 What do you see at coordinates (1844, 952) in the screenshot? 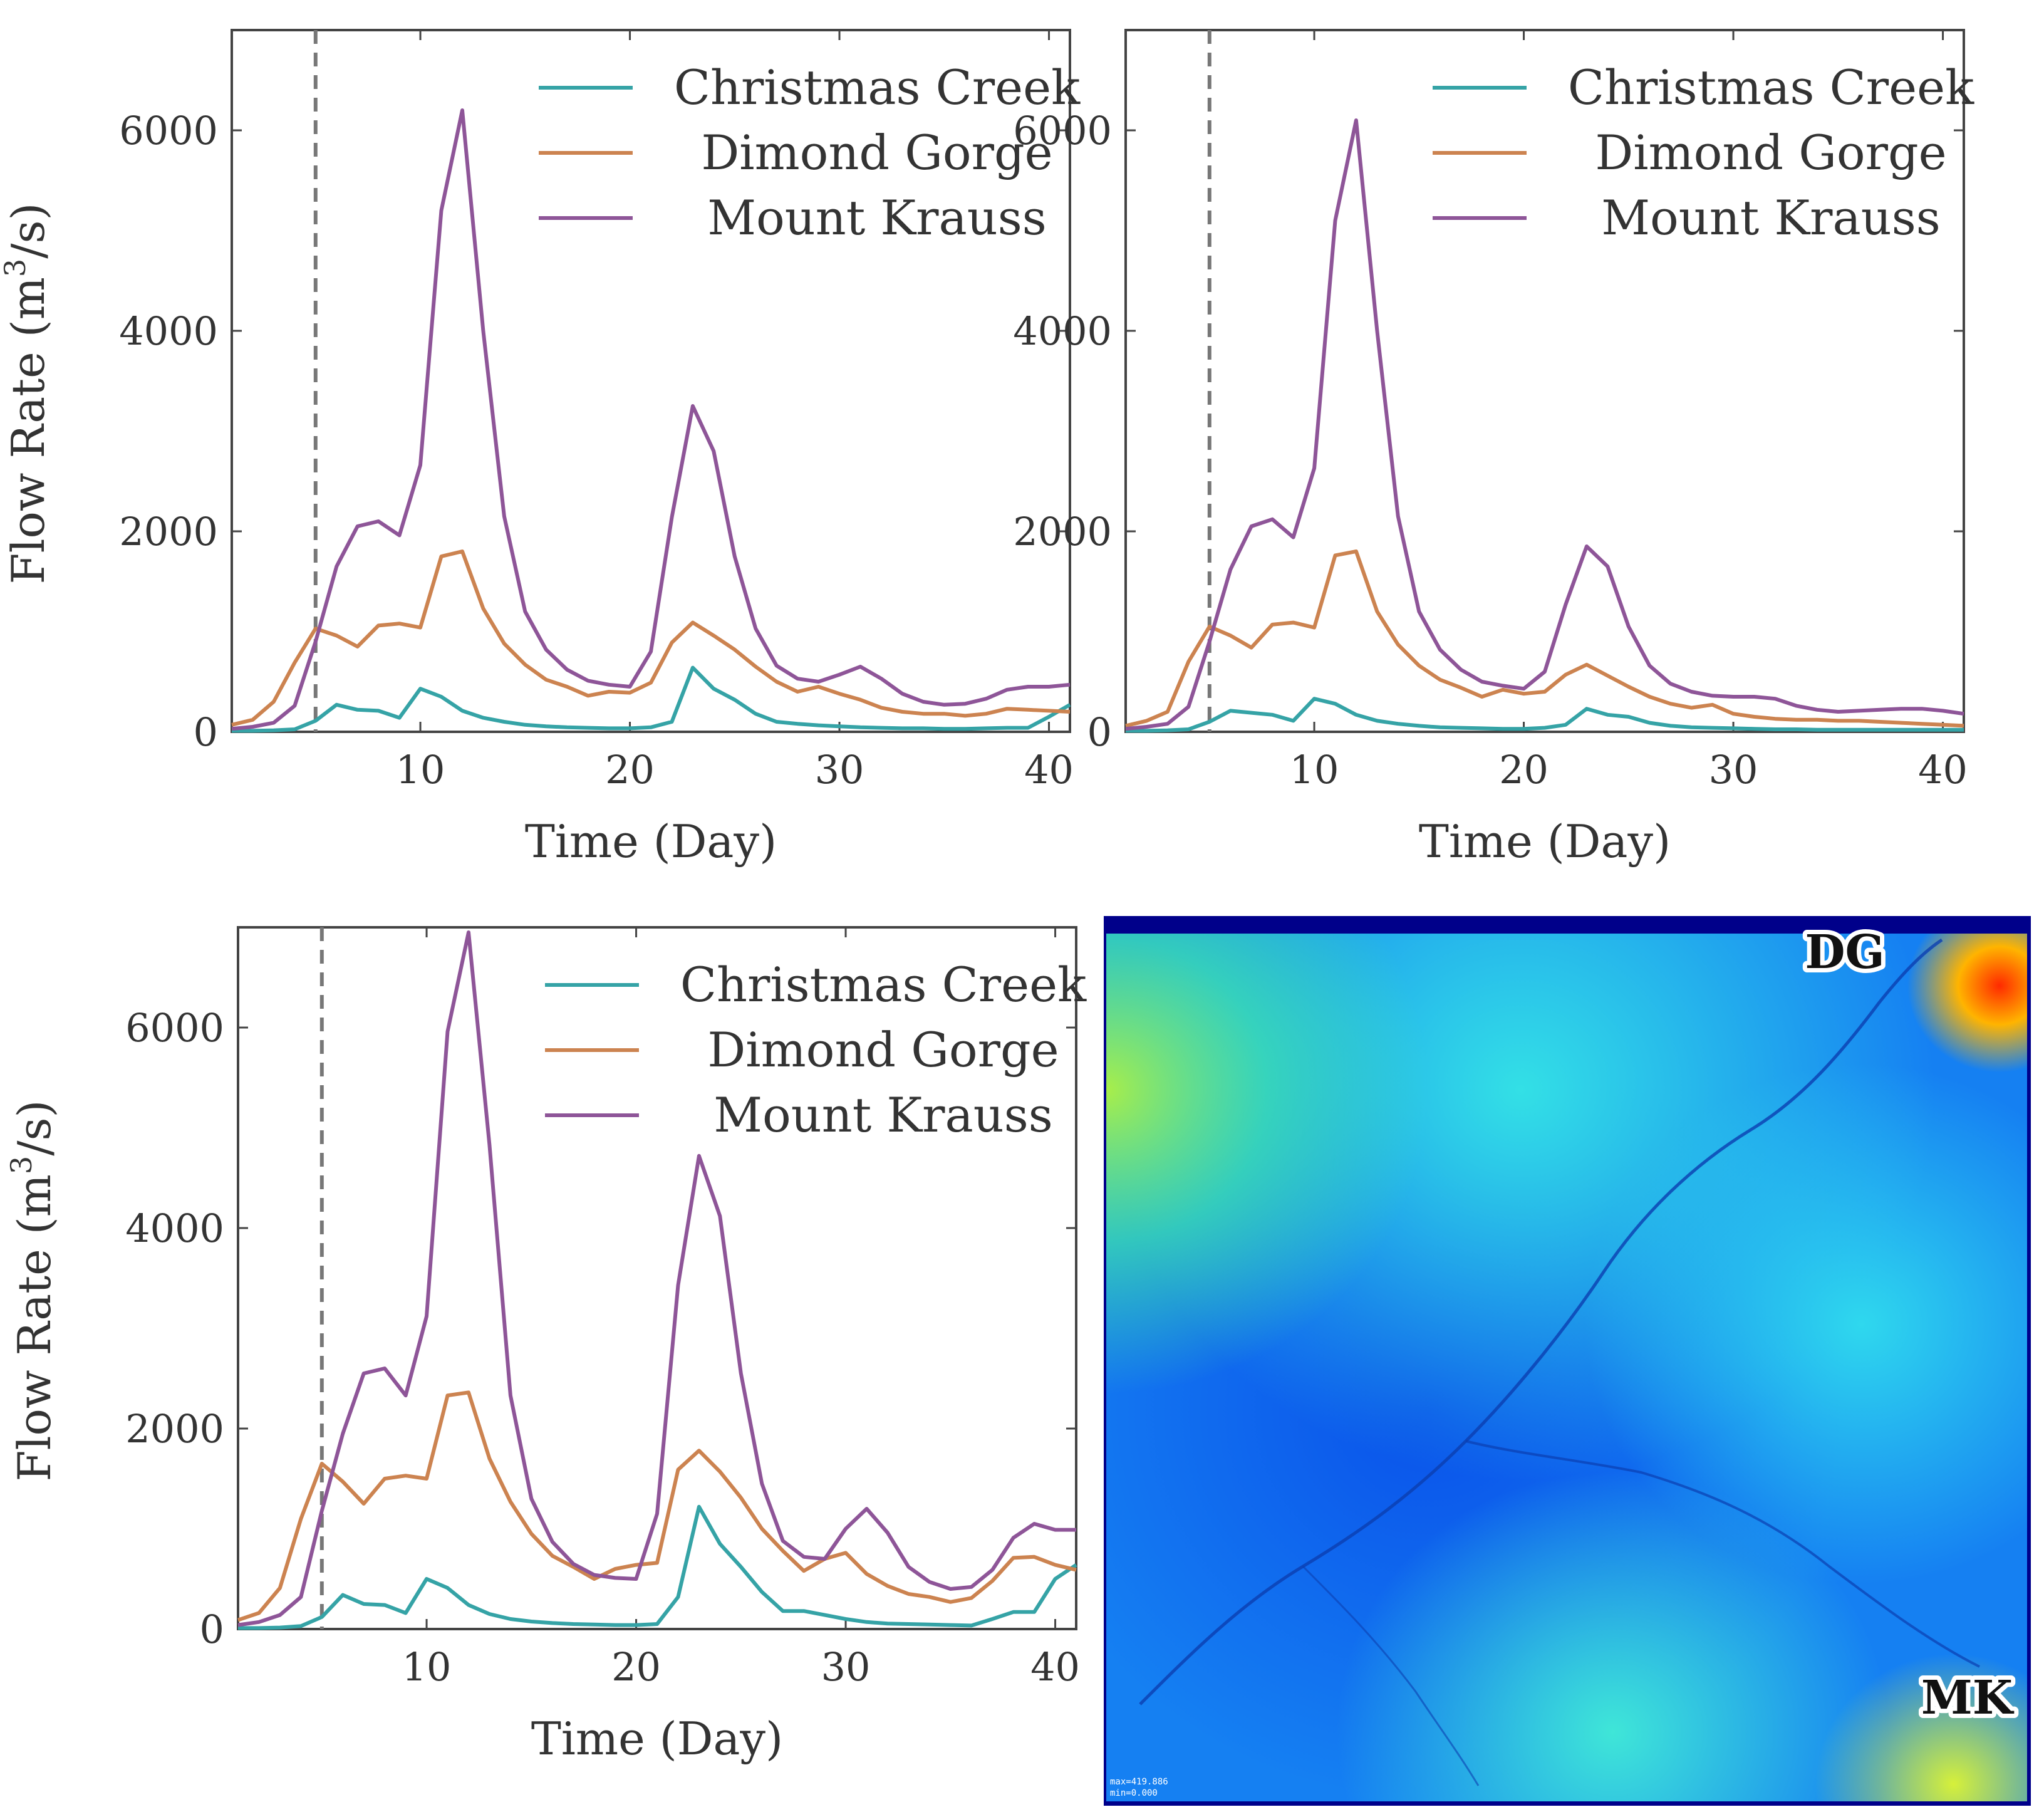
I see `map-label-dg: DG` at bounding box center [1844, 952].